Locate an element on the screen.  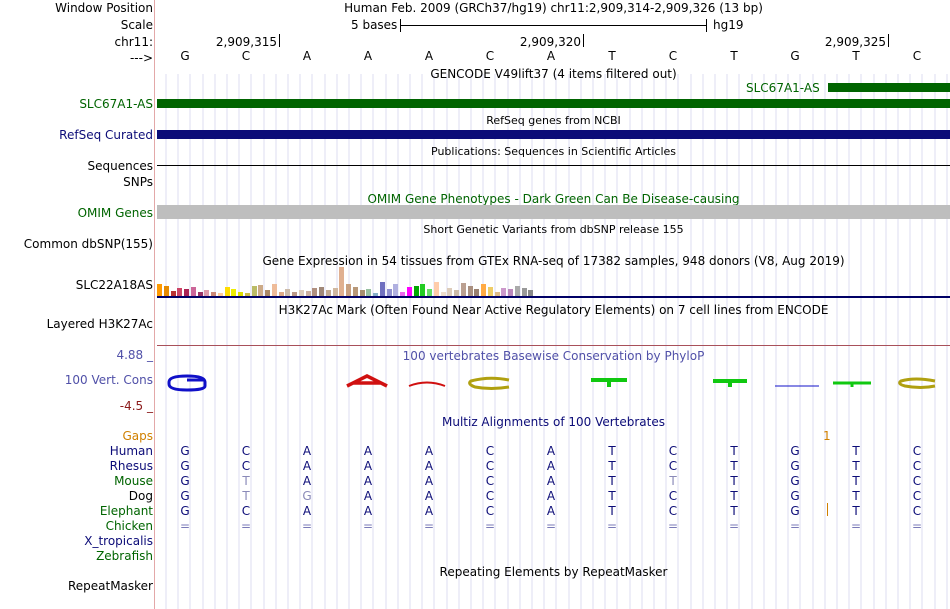
species-label-chicken: Chicken is located at coordinates (129, 526).